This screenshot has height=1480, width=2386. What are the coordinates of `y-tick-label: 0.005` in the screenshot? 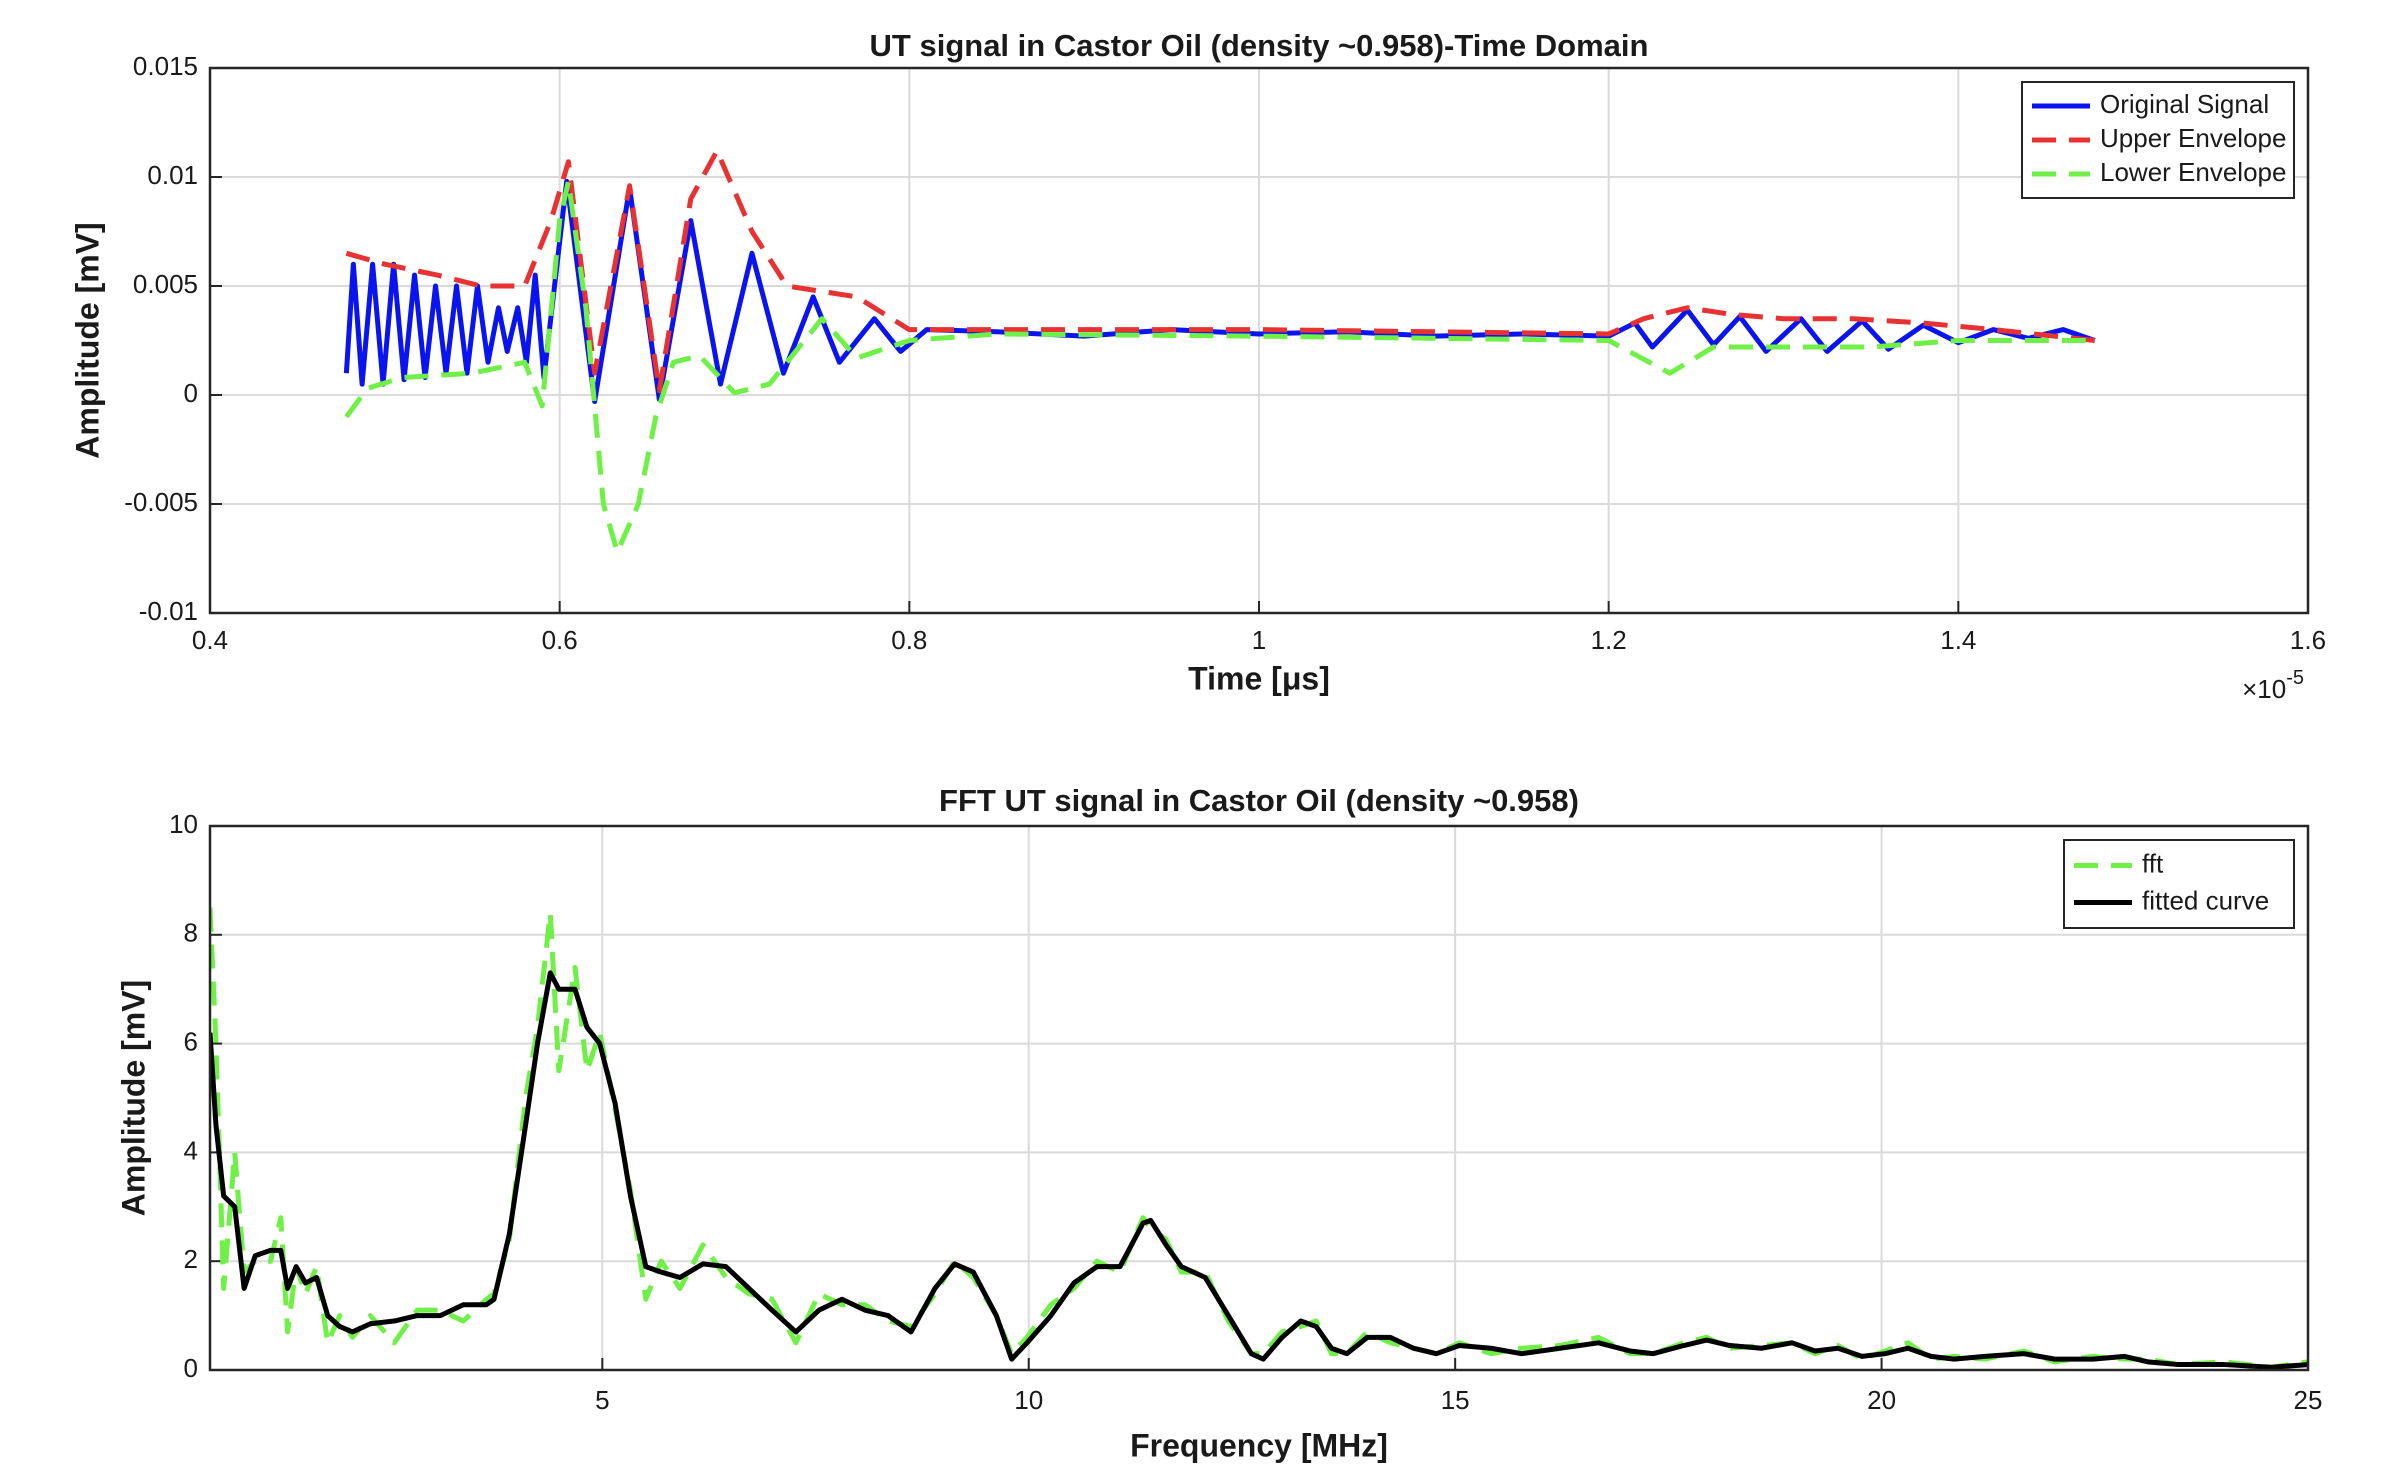 It's located at (165, 284).